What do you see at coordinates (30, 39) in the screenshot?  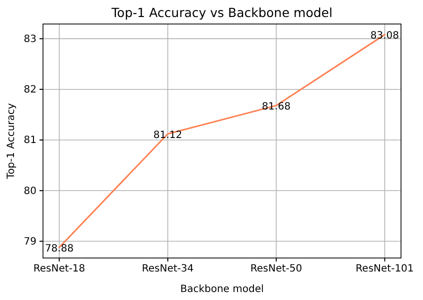 I see `y-tick-label: 83` at bounding box center [30, 39].